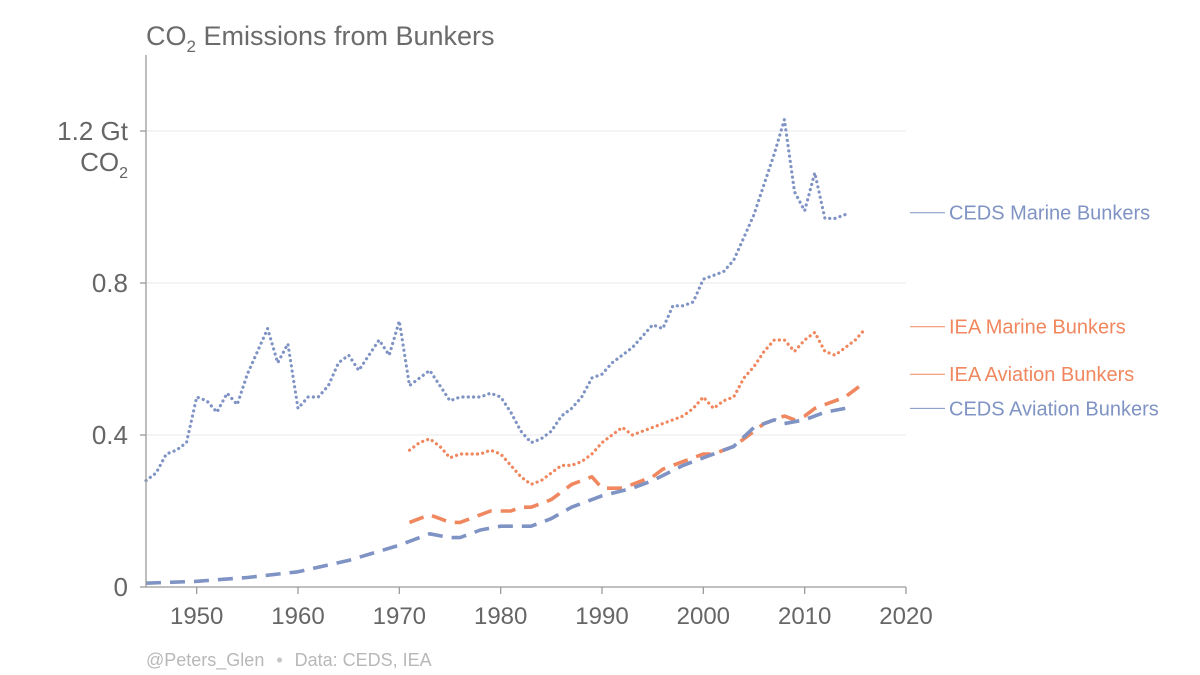 The width and height of the screenshot is (1200, 675). I want to click on series-line-iea-aviation-bunkers, so click(637, 452).